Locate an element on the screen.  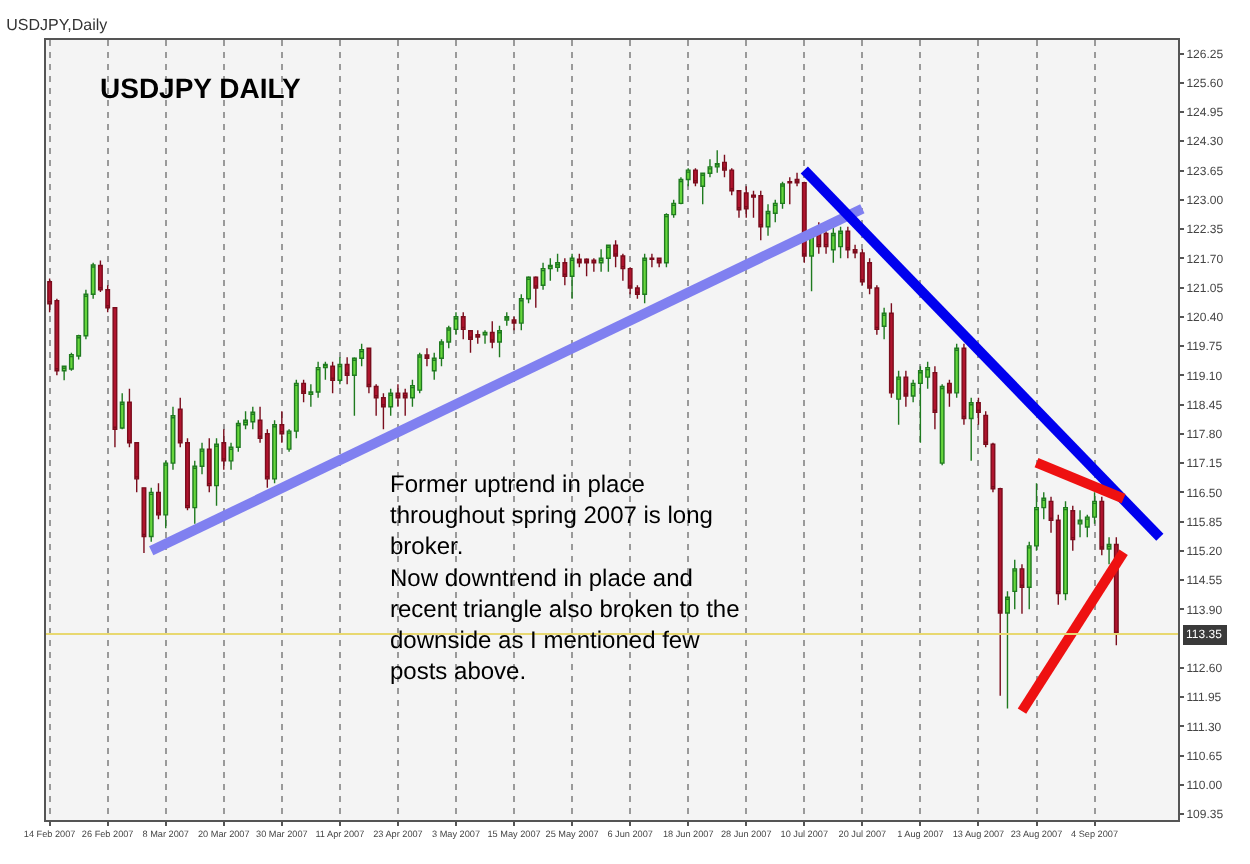
annotation: USDJPY DAILY is located at coordinates (201, 88).